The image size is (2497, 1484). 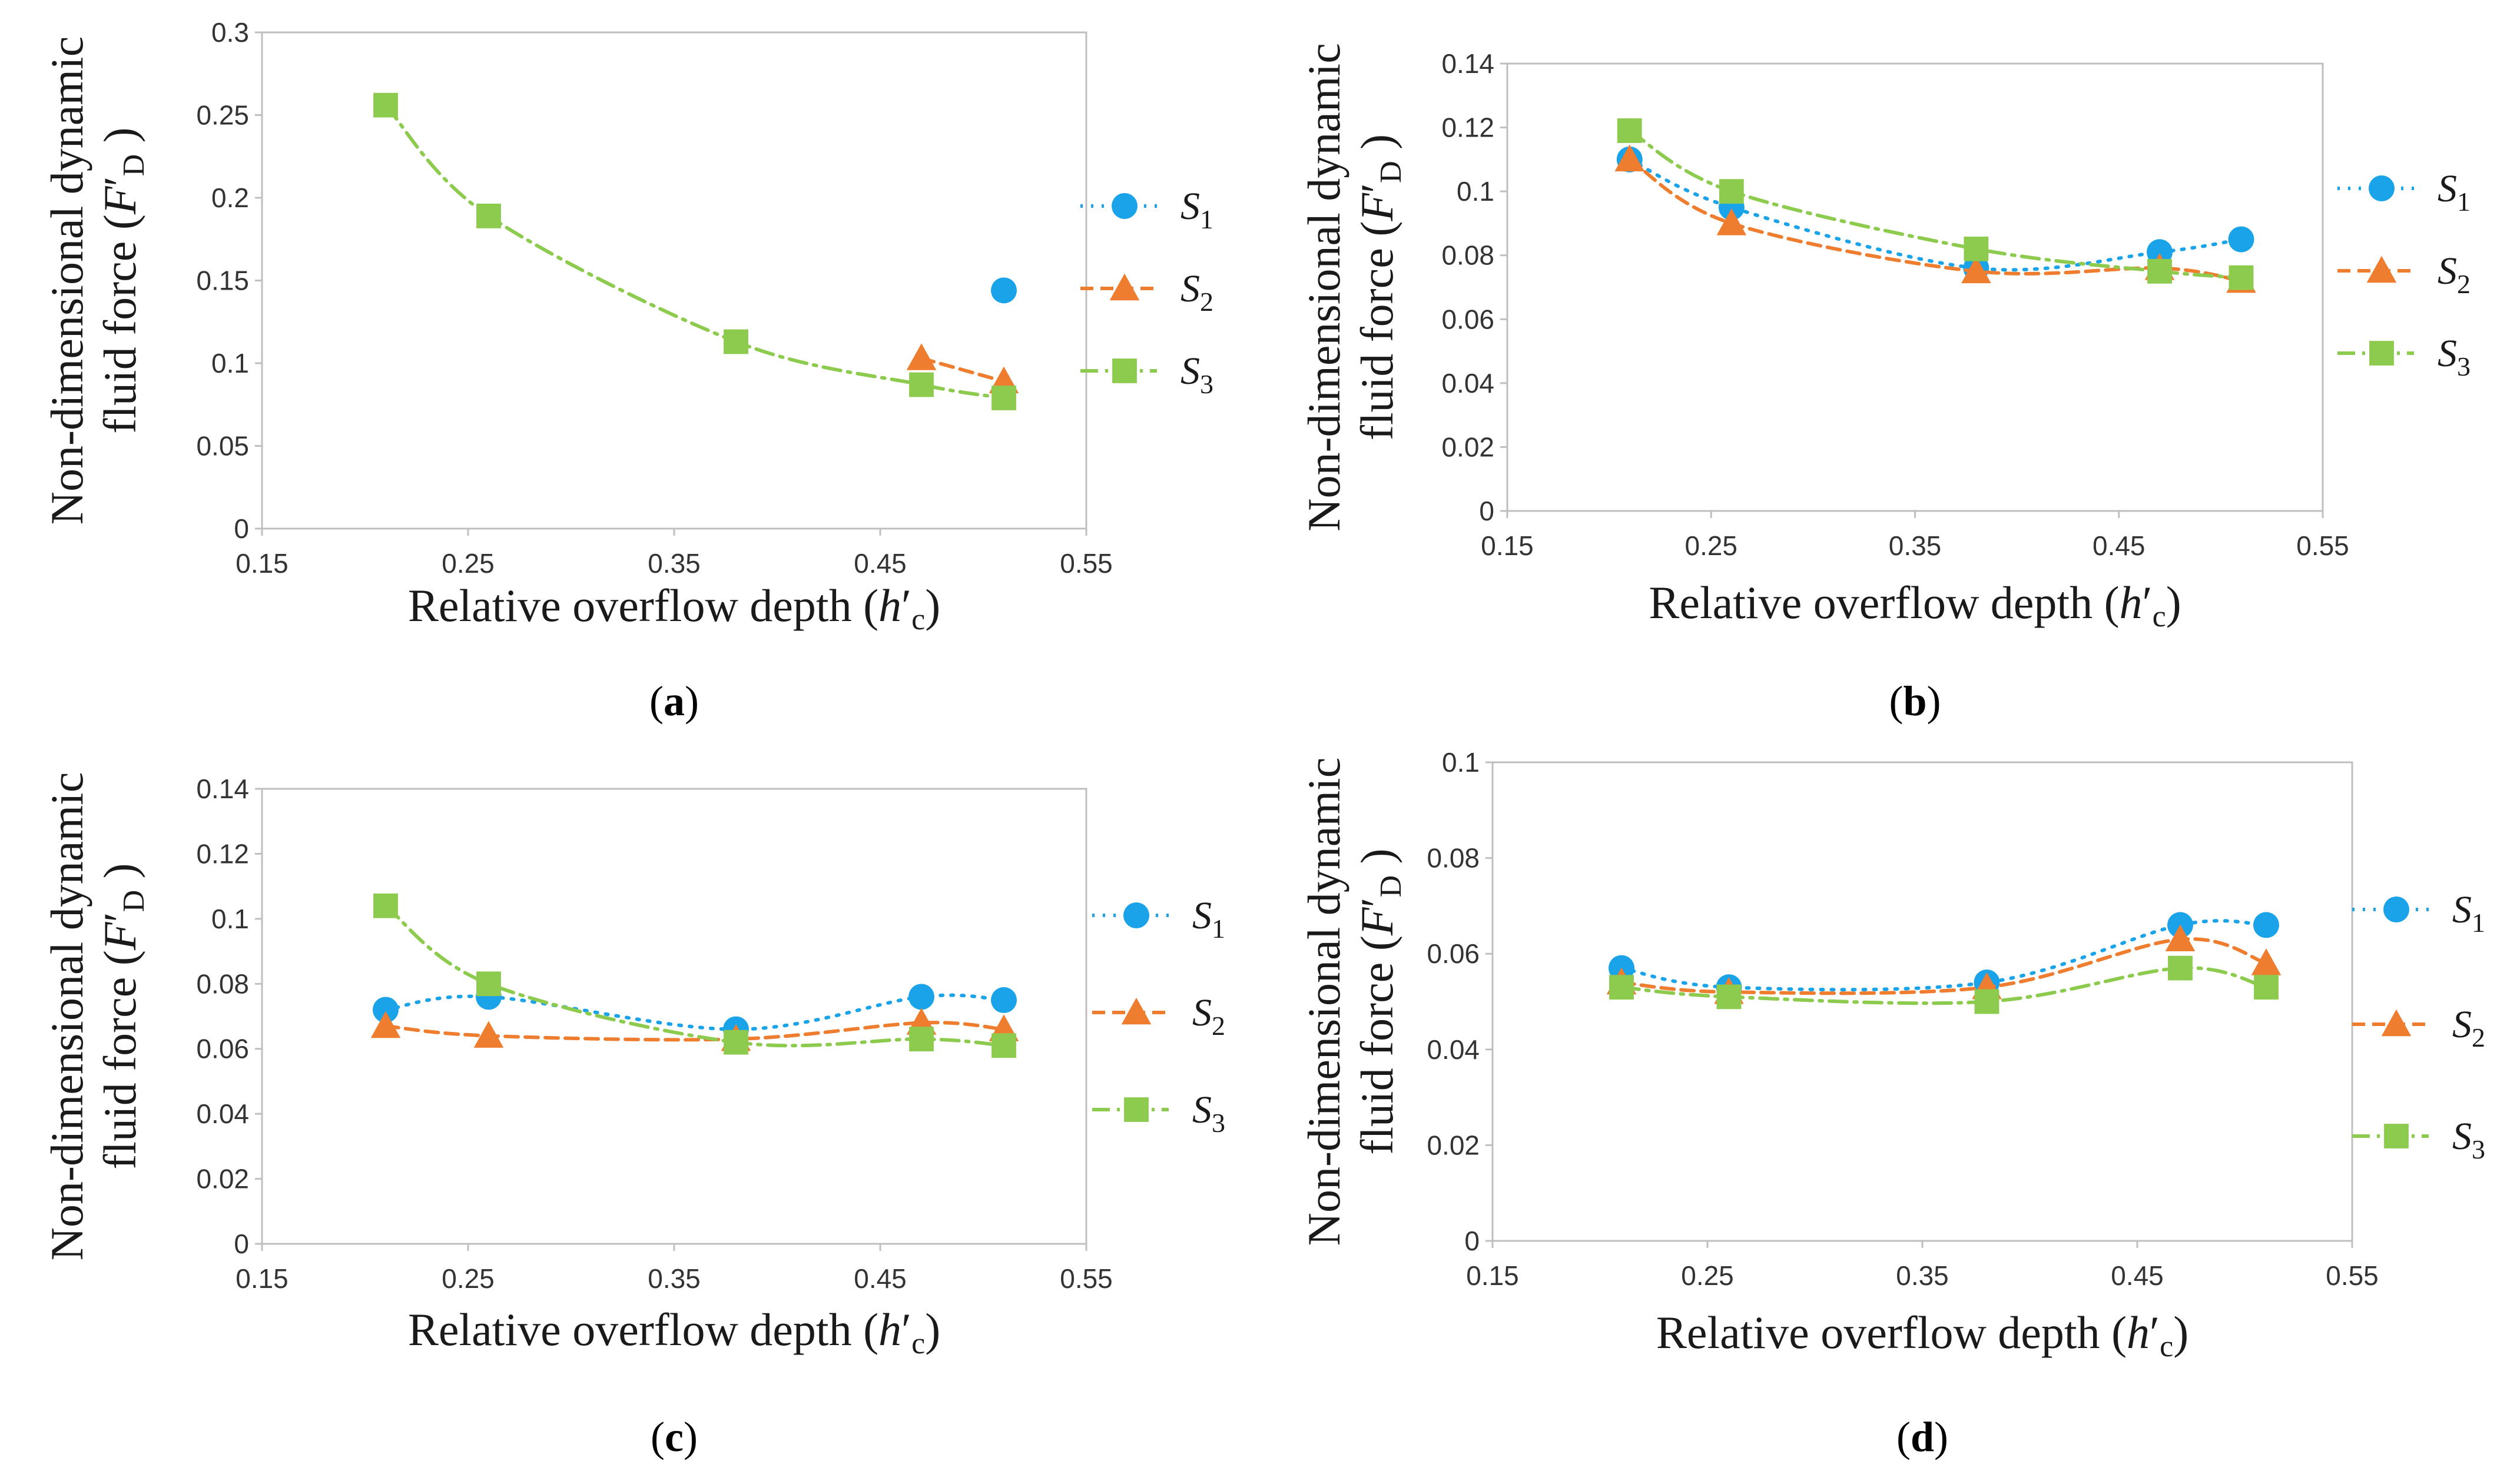 What do you see at coordinates (674, 701) in the screenshot?
I see `panel-caption: (a)` at bounding box center [674, 701].